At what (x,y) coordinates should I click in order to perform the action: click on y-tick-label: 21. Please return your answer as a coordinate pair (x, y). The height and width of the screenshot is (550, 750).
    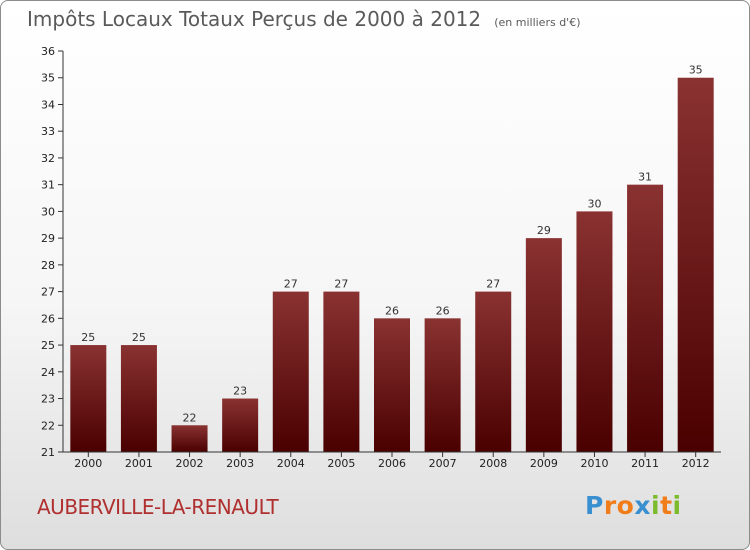
    Looking at the image, I should click on (48, 452).